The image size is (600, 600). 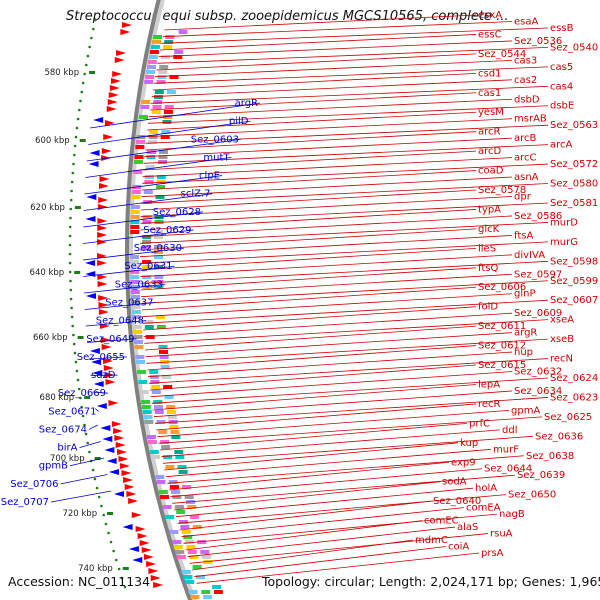 What do you see at coordinates (568, 417) in the screenshot?
I see `right-gene-label: Sez_0625` at bounding box center [568, 417].